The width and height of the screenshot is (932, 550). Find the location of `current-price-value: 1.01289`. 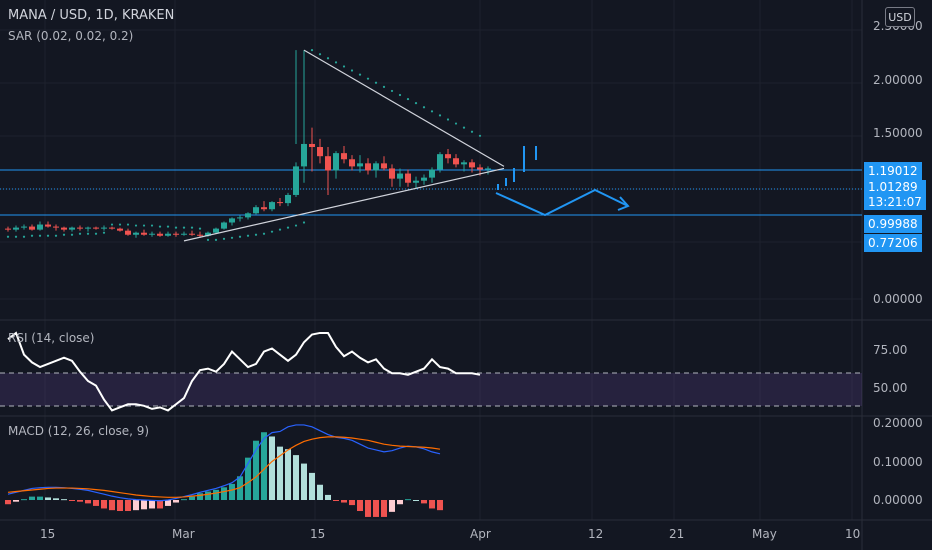

current-price-value: 1.01289 is located at coordinates (893, 187).